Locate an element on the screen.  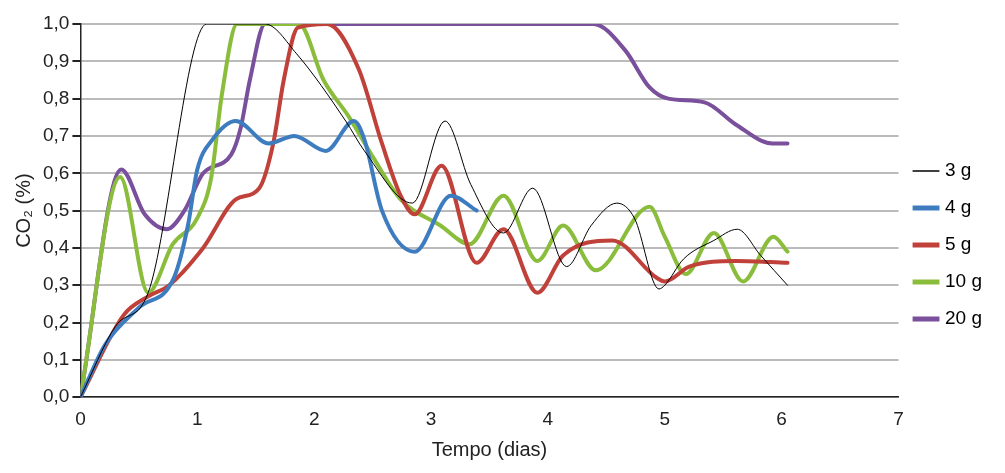
y-tick-label: 0,1 is located at coordinates (56, 359).